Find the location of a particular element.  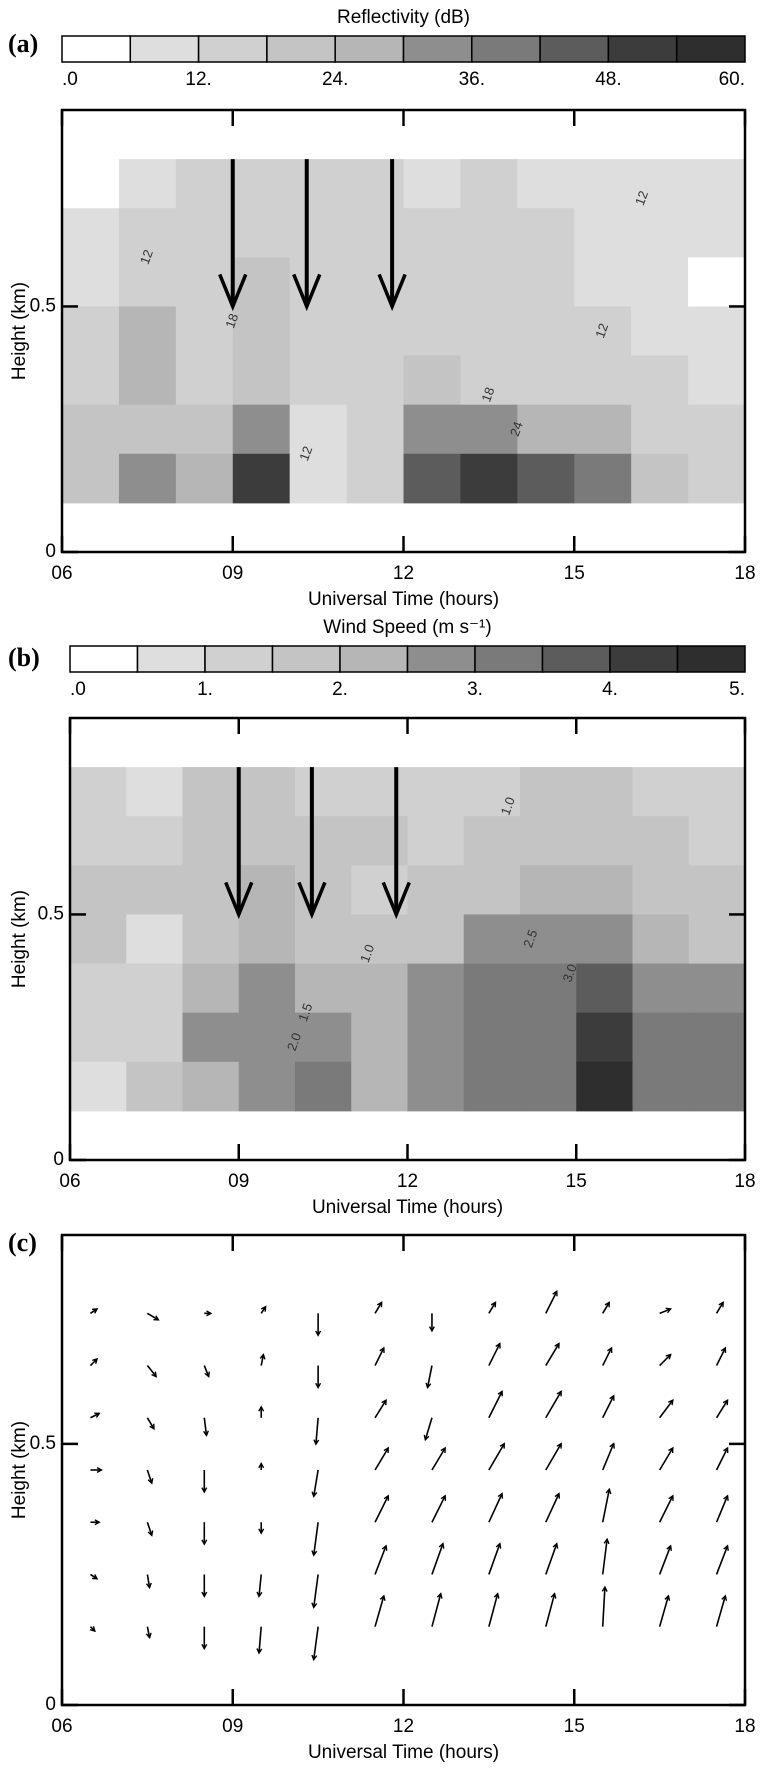

x-tick-label: 09 is located at coordinates (232, 573).